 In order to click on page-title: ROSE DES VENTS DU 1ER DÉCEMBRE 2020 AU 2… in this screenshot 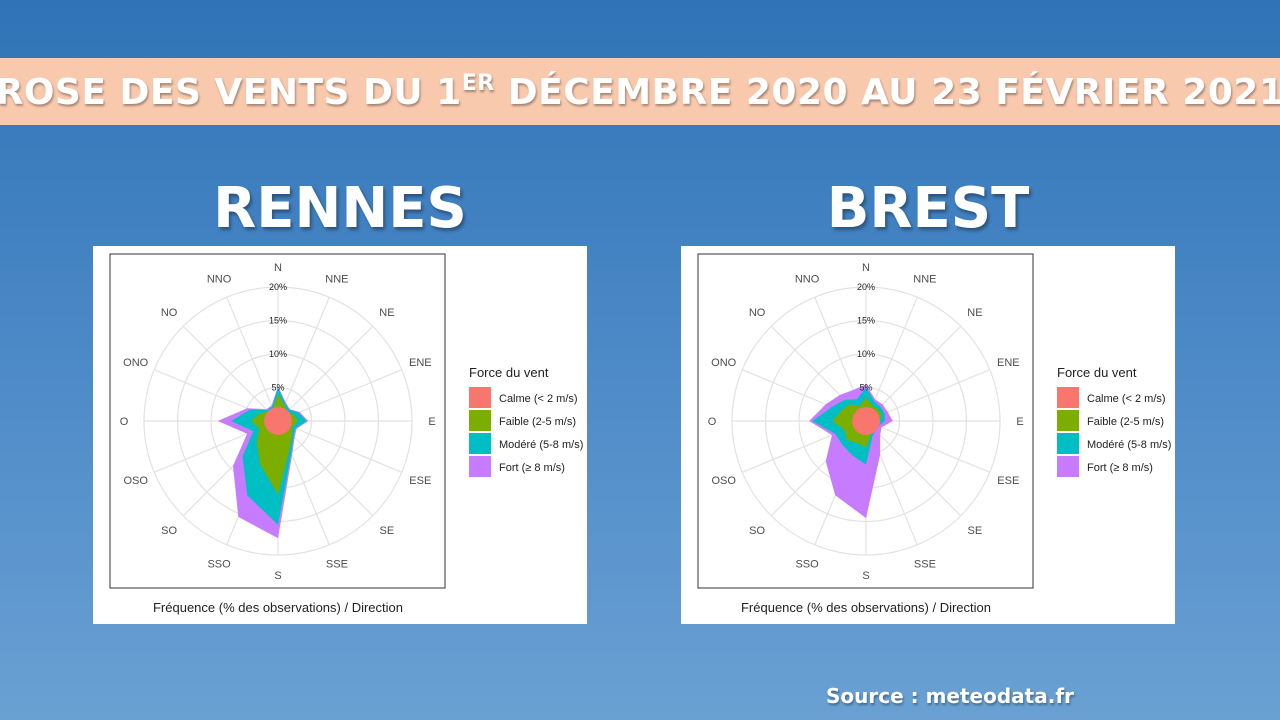, I will do `click(640, 91)`.